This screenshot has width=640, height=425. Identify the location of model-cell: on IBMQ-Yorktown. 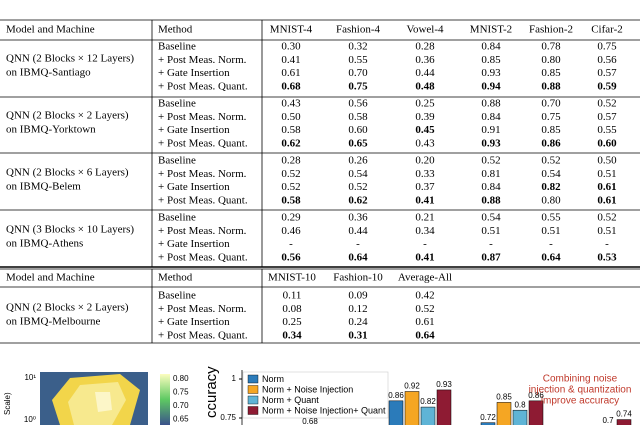
(51, 130).